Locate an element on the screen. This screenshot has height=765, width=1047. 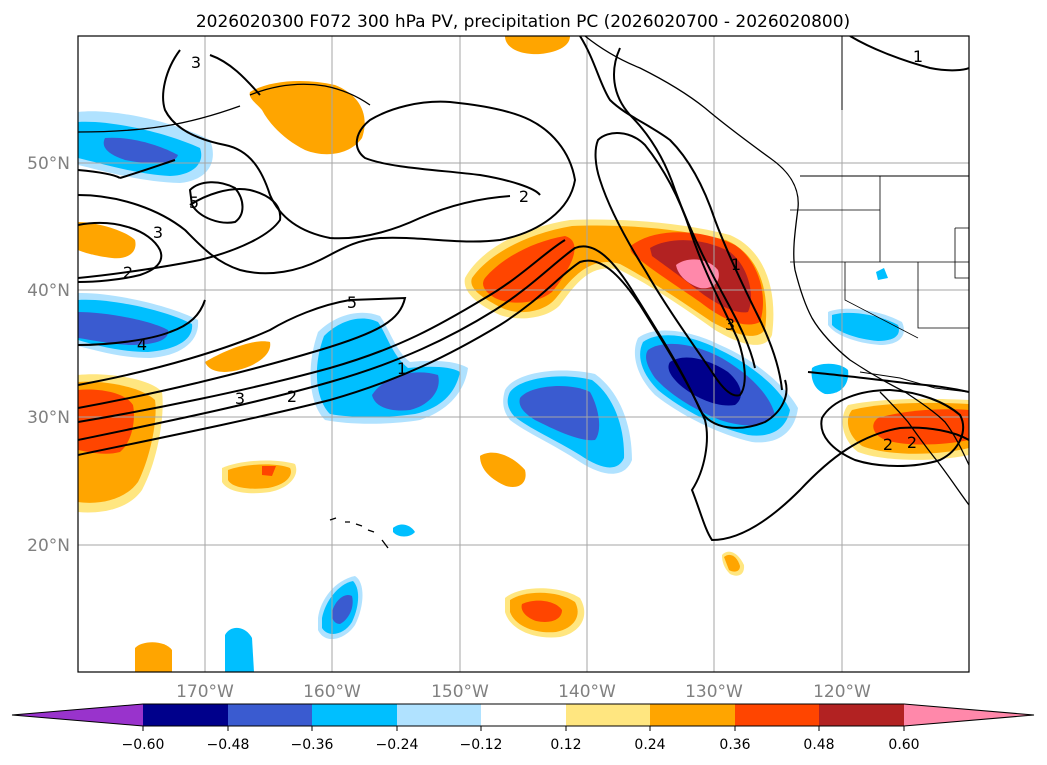
lon-label: 140°W is located at coordinates (587, 692).